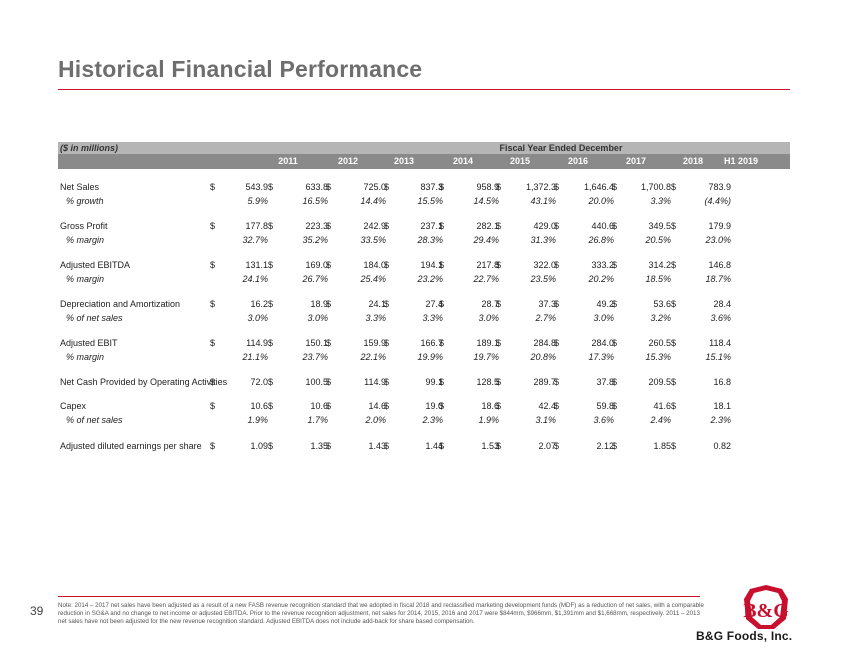 The image size is (850, 657). Describe the element at coordinates (720, 343) in the screenshot. I see `table-cell: 118.4` at that location.